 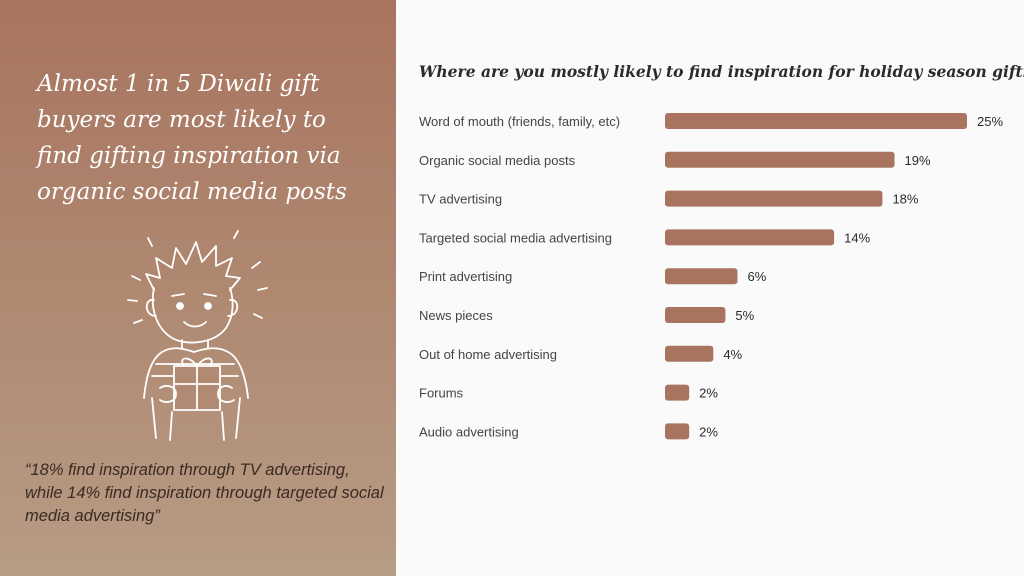 What do you see at coordinates (456, 315) in the screenshot?
I see `category-label: News pieces` at bounding box center [456, 315].